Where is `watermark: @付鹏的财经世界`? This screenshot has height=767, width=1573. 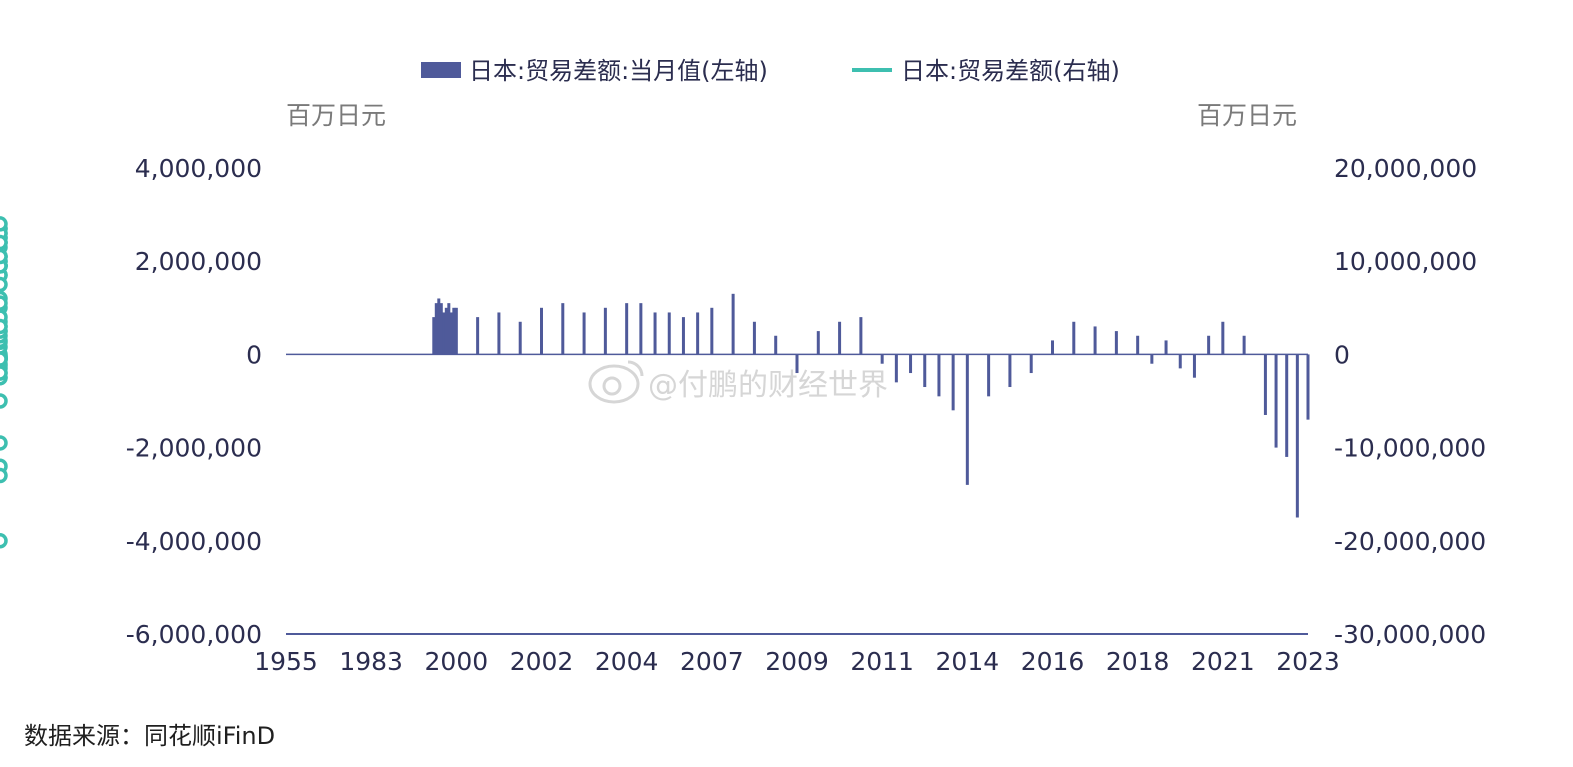
watermark: @付鹏的财经世界 is located at coordinates (739, 382).